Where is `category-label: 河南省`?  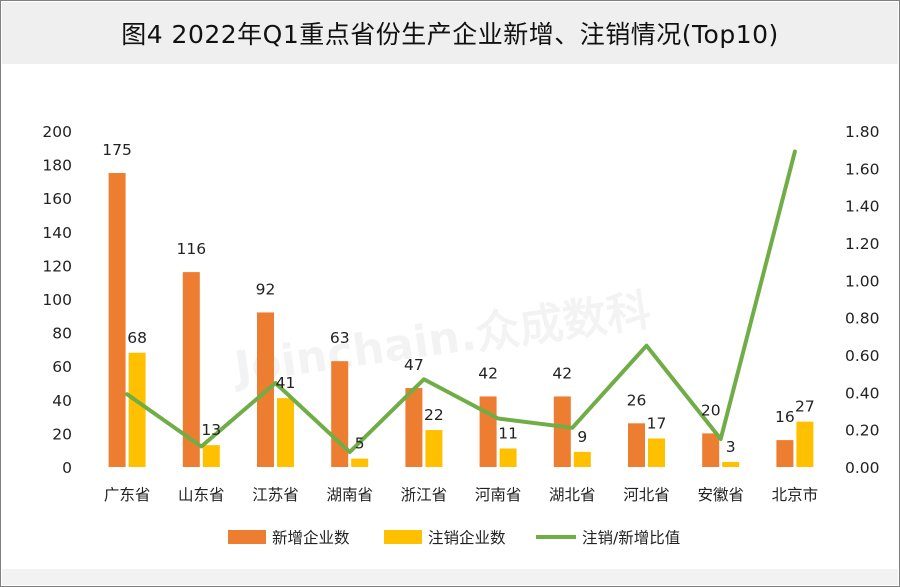 category-label: 河南省 is located at coordinates (498, 495).